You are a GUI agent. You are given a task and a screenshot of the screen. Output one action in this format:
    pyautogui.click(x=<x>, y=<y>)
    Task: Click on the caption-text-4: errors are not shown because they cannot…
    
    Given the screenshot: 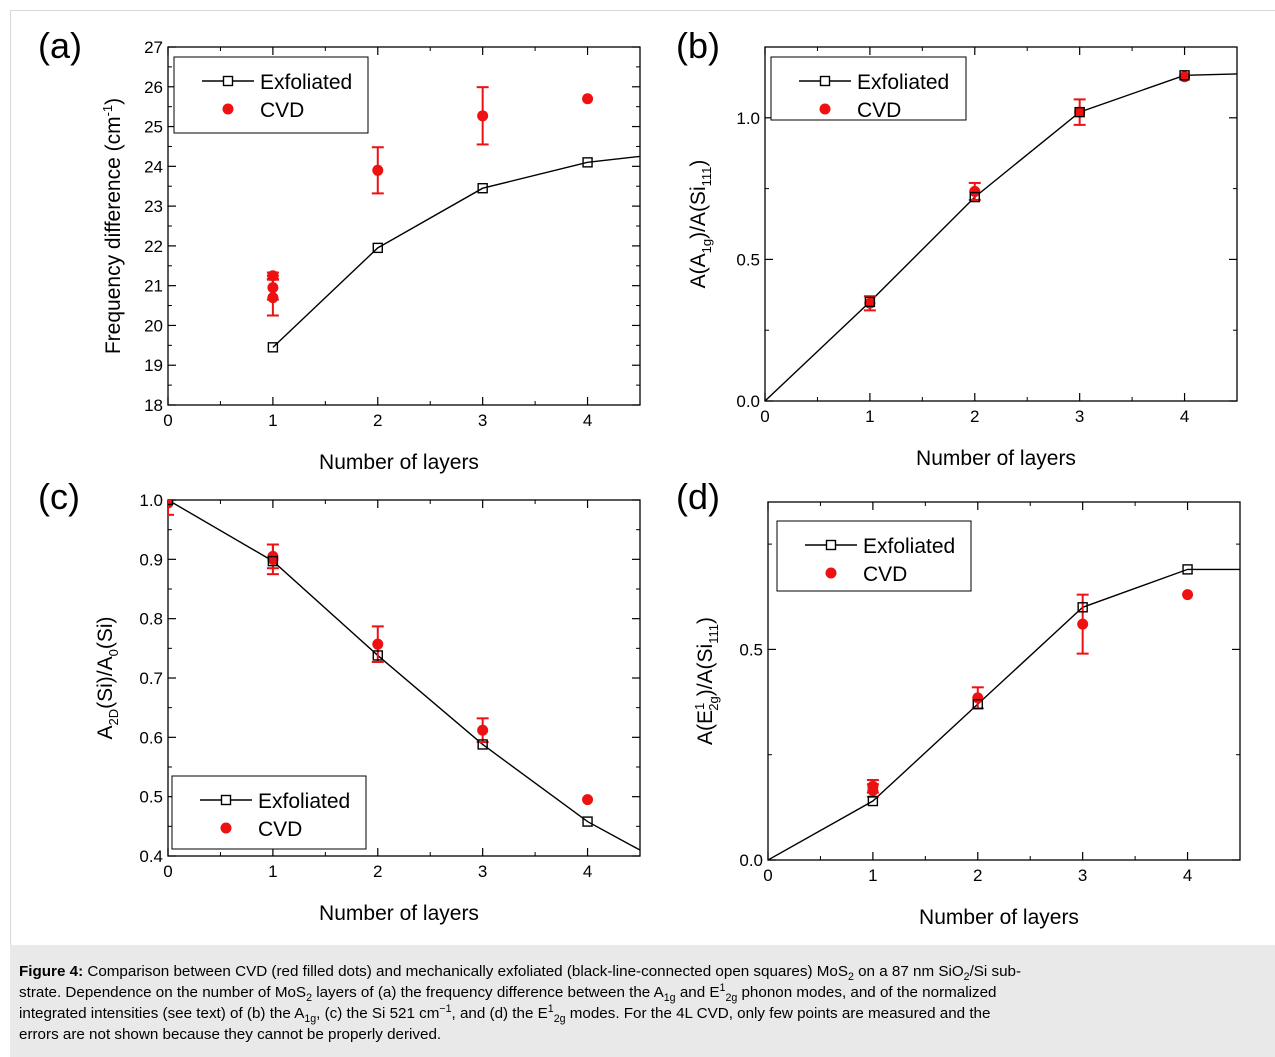 What is the action you would take?
    pyautogui.click(x=230, y=1034)
    